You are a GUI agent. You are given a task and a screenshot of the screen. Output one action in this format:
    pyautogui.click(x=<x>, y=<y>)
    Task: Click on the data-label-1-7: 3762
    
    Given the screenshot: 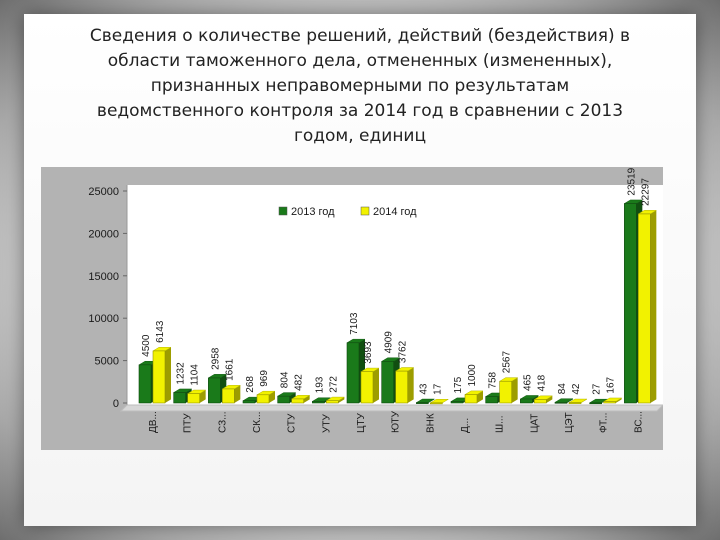 What is the action you would take?
    pyautogui.click(x=403, y=351)
    